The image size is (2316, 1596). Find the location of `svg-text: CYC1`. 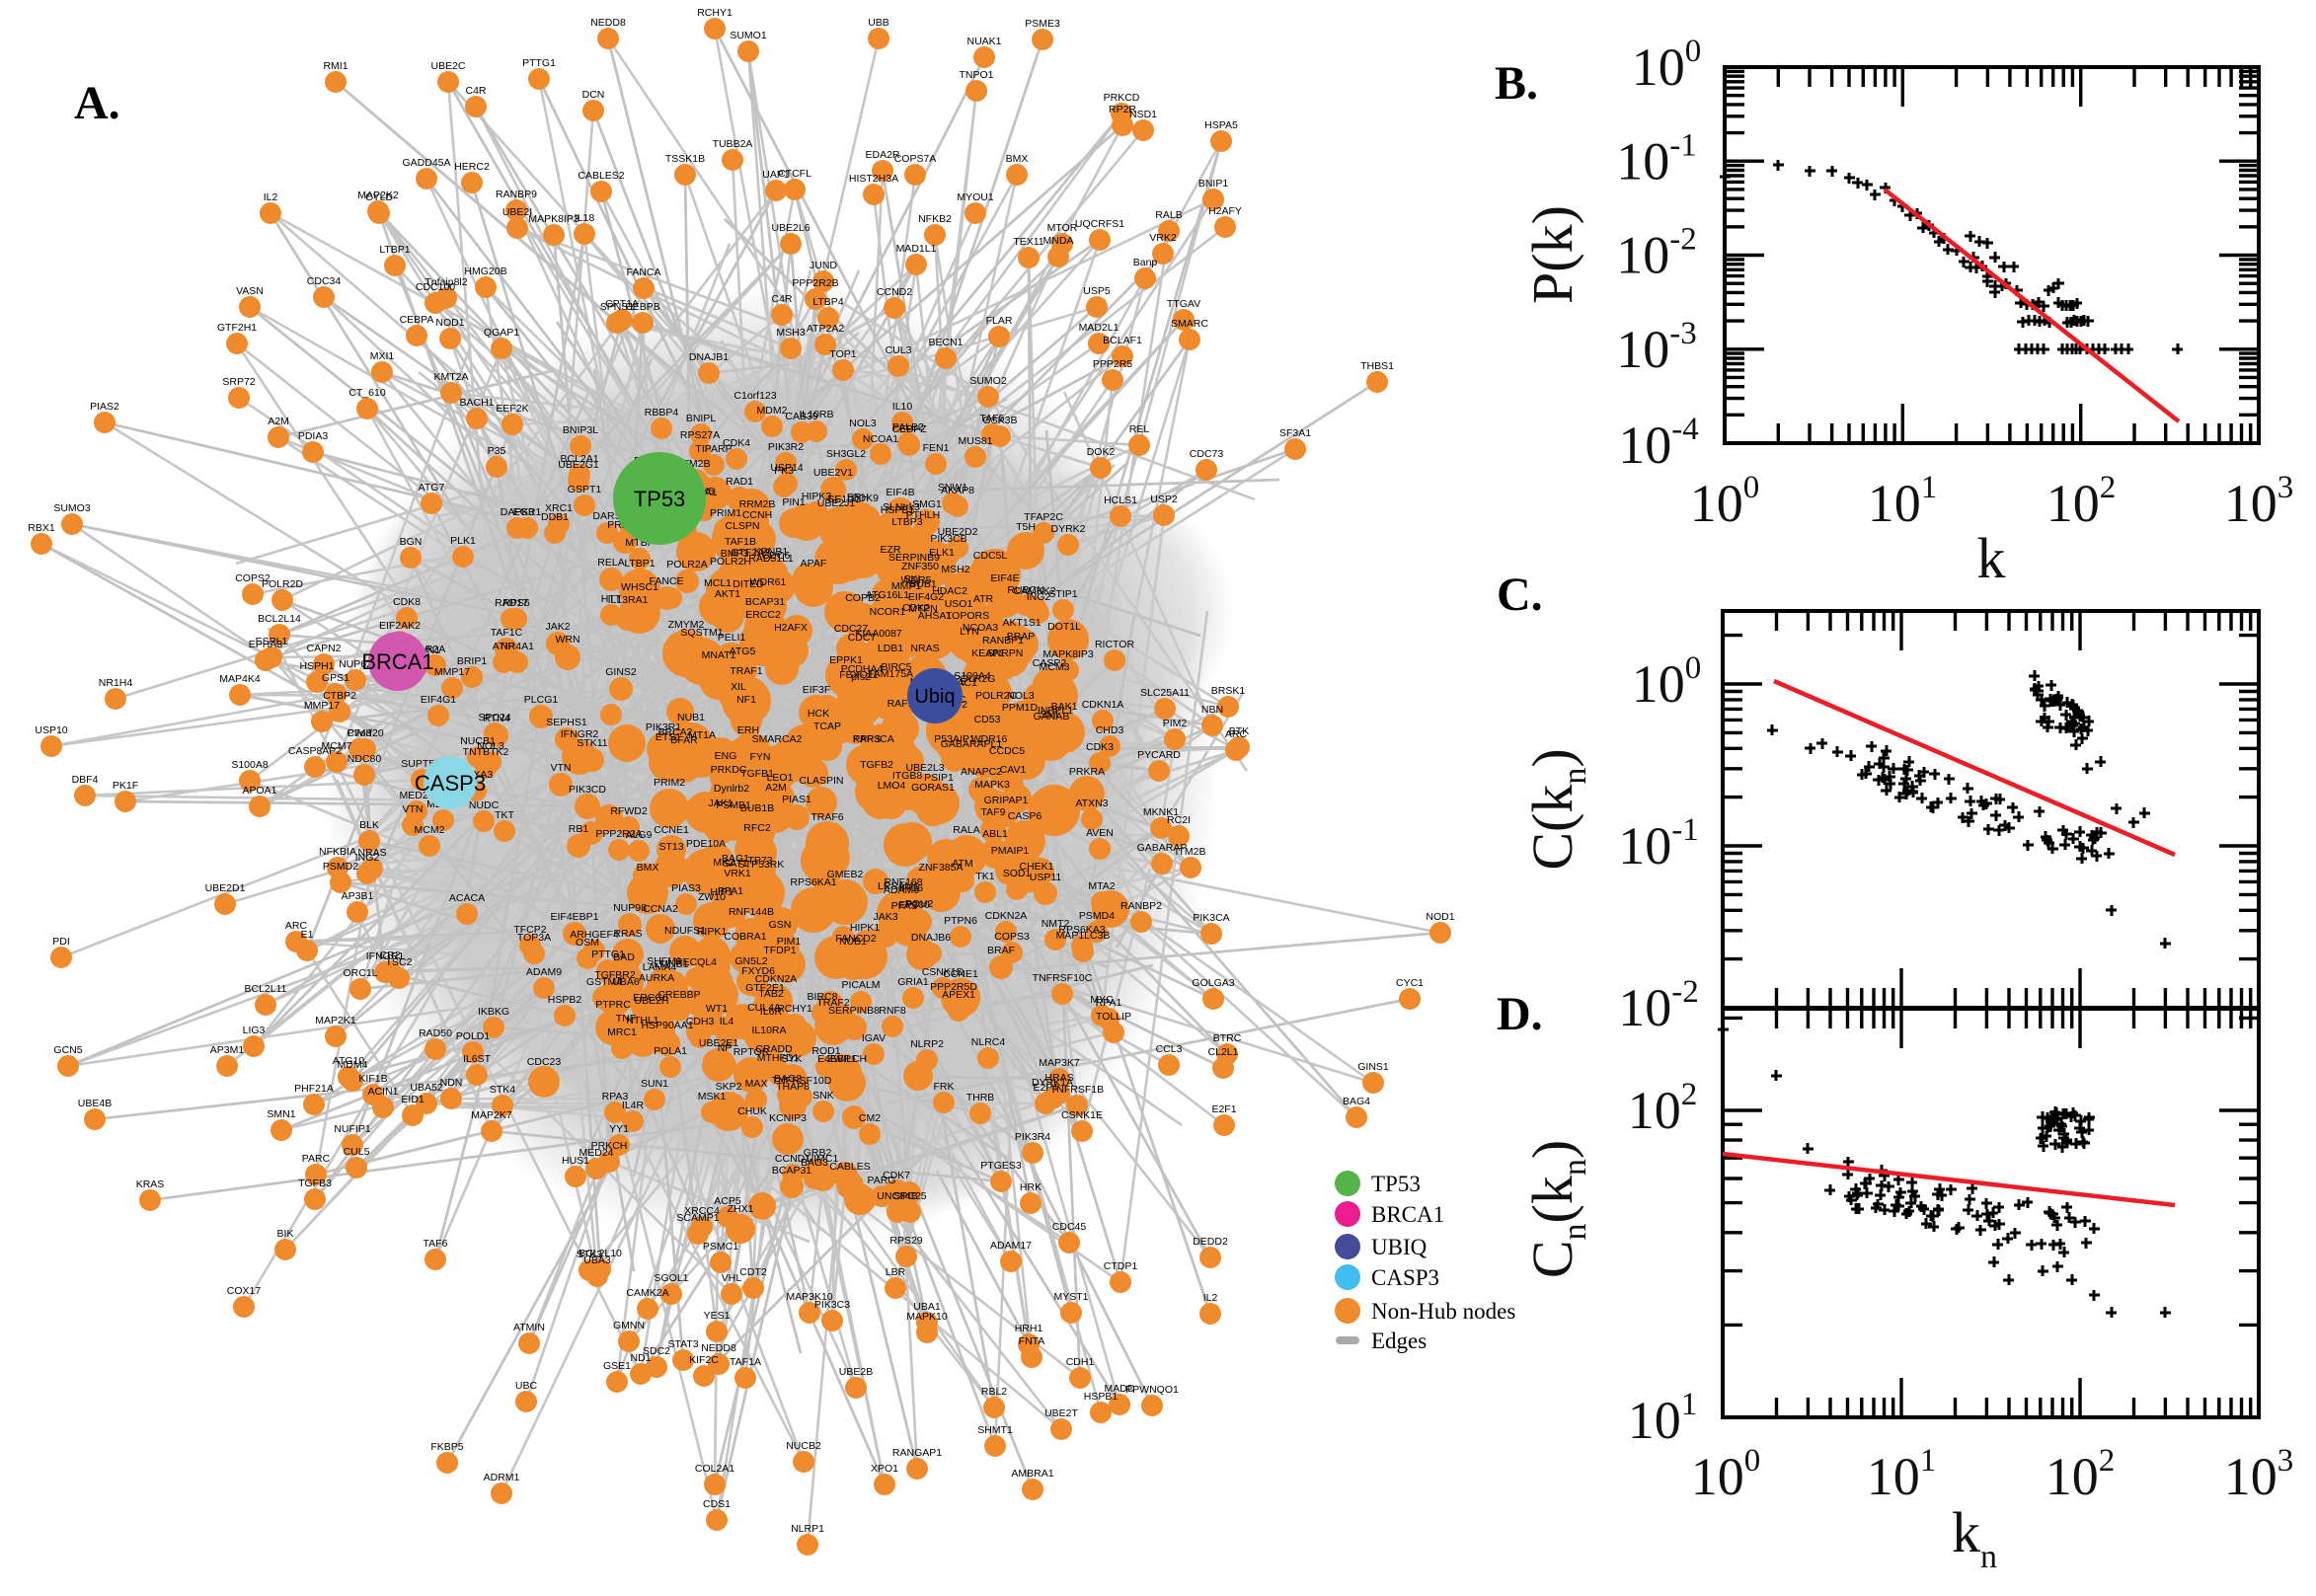

svg-text: CYC1 is located at coordinates (1410, 983).